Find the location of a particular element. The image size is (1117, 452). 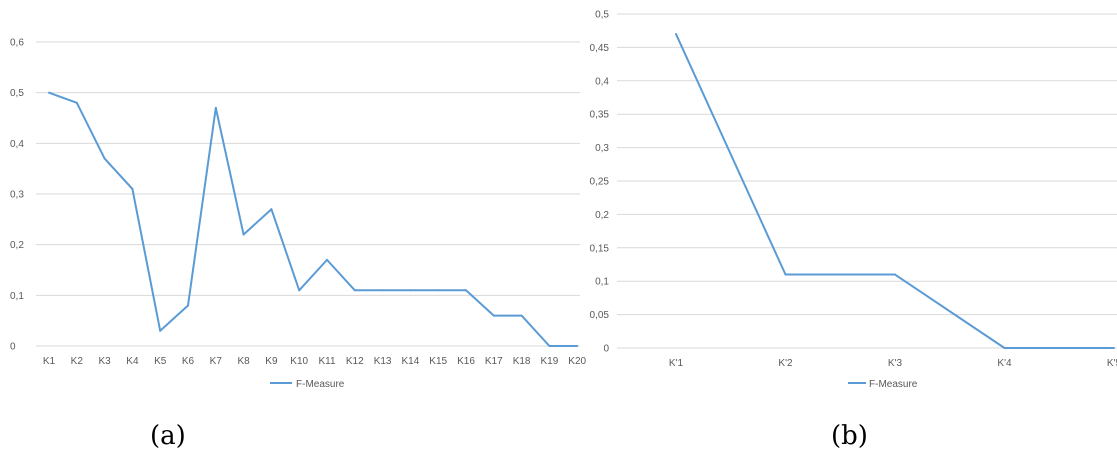

chart-b-caption: (b) is located at coordinates (849, 436).